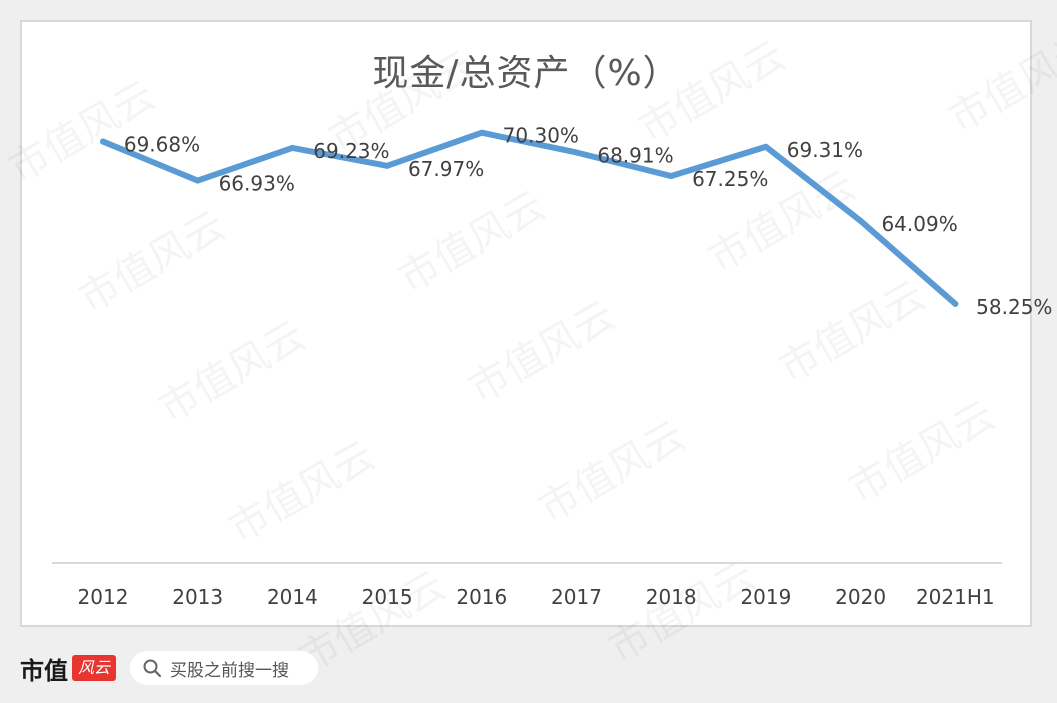 This screenshot has width=1057, height=703. I want to click on search-icon, so click(152, 668).